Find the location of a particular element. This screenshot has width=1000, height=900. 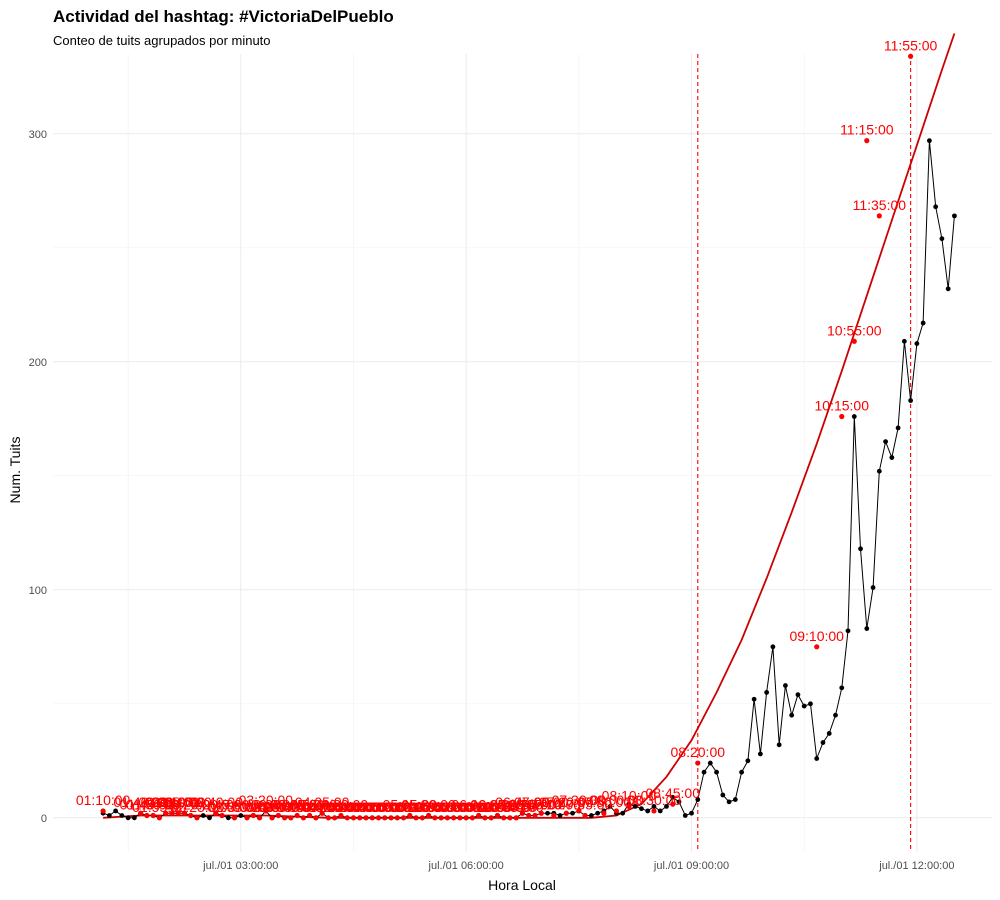

annotation-label: 05:00:00 is located at coordinates (391, 807).